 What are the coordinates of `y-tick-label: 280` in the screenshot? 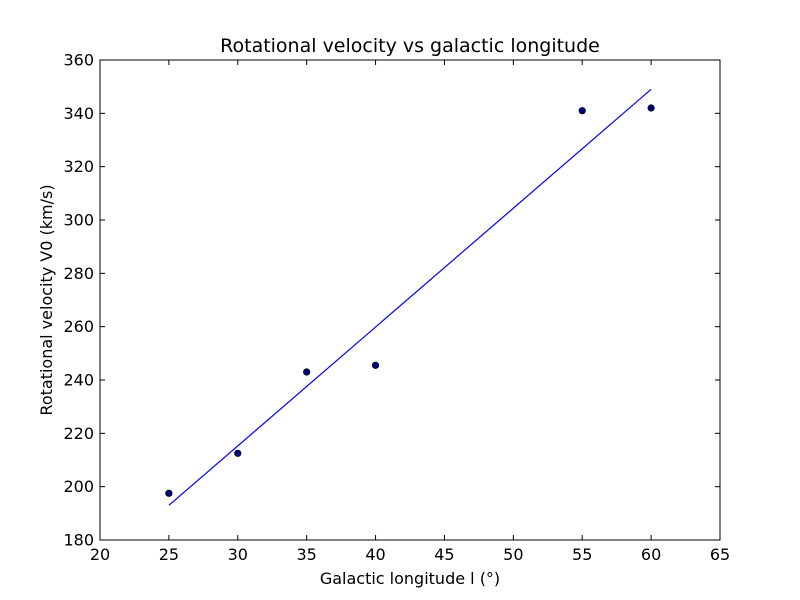 It's located at (78, 273).